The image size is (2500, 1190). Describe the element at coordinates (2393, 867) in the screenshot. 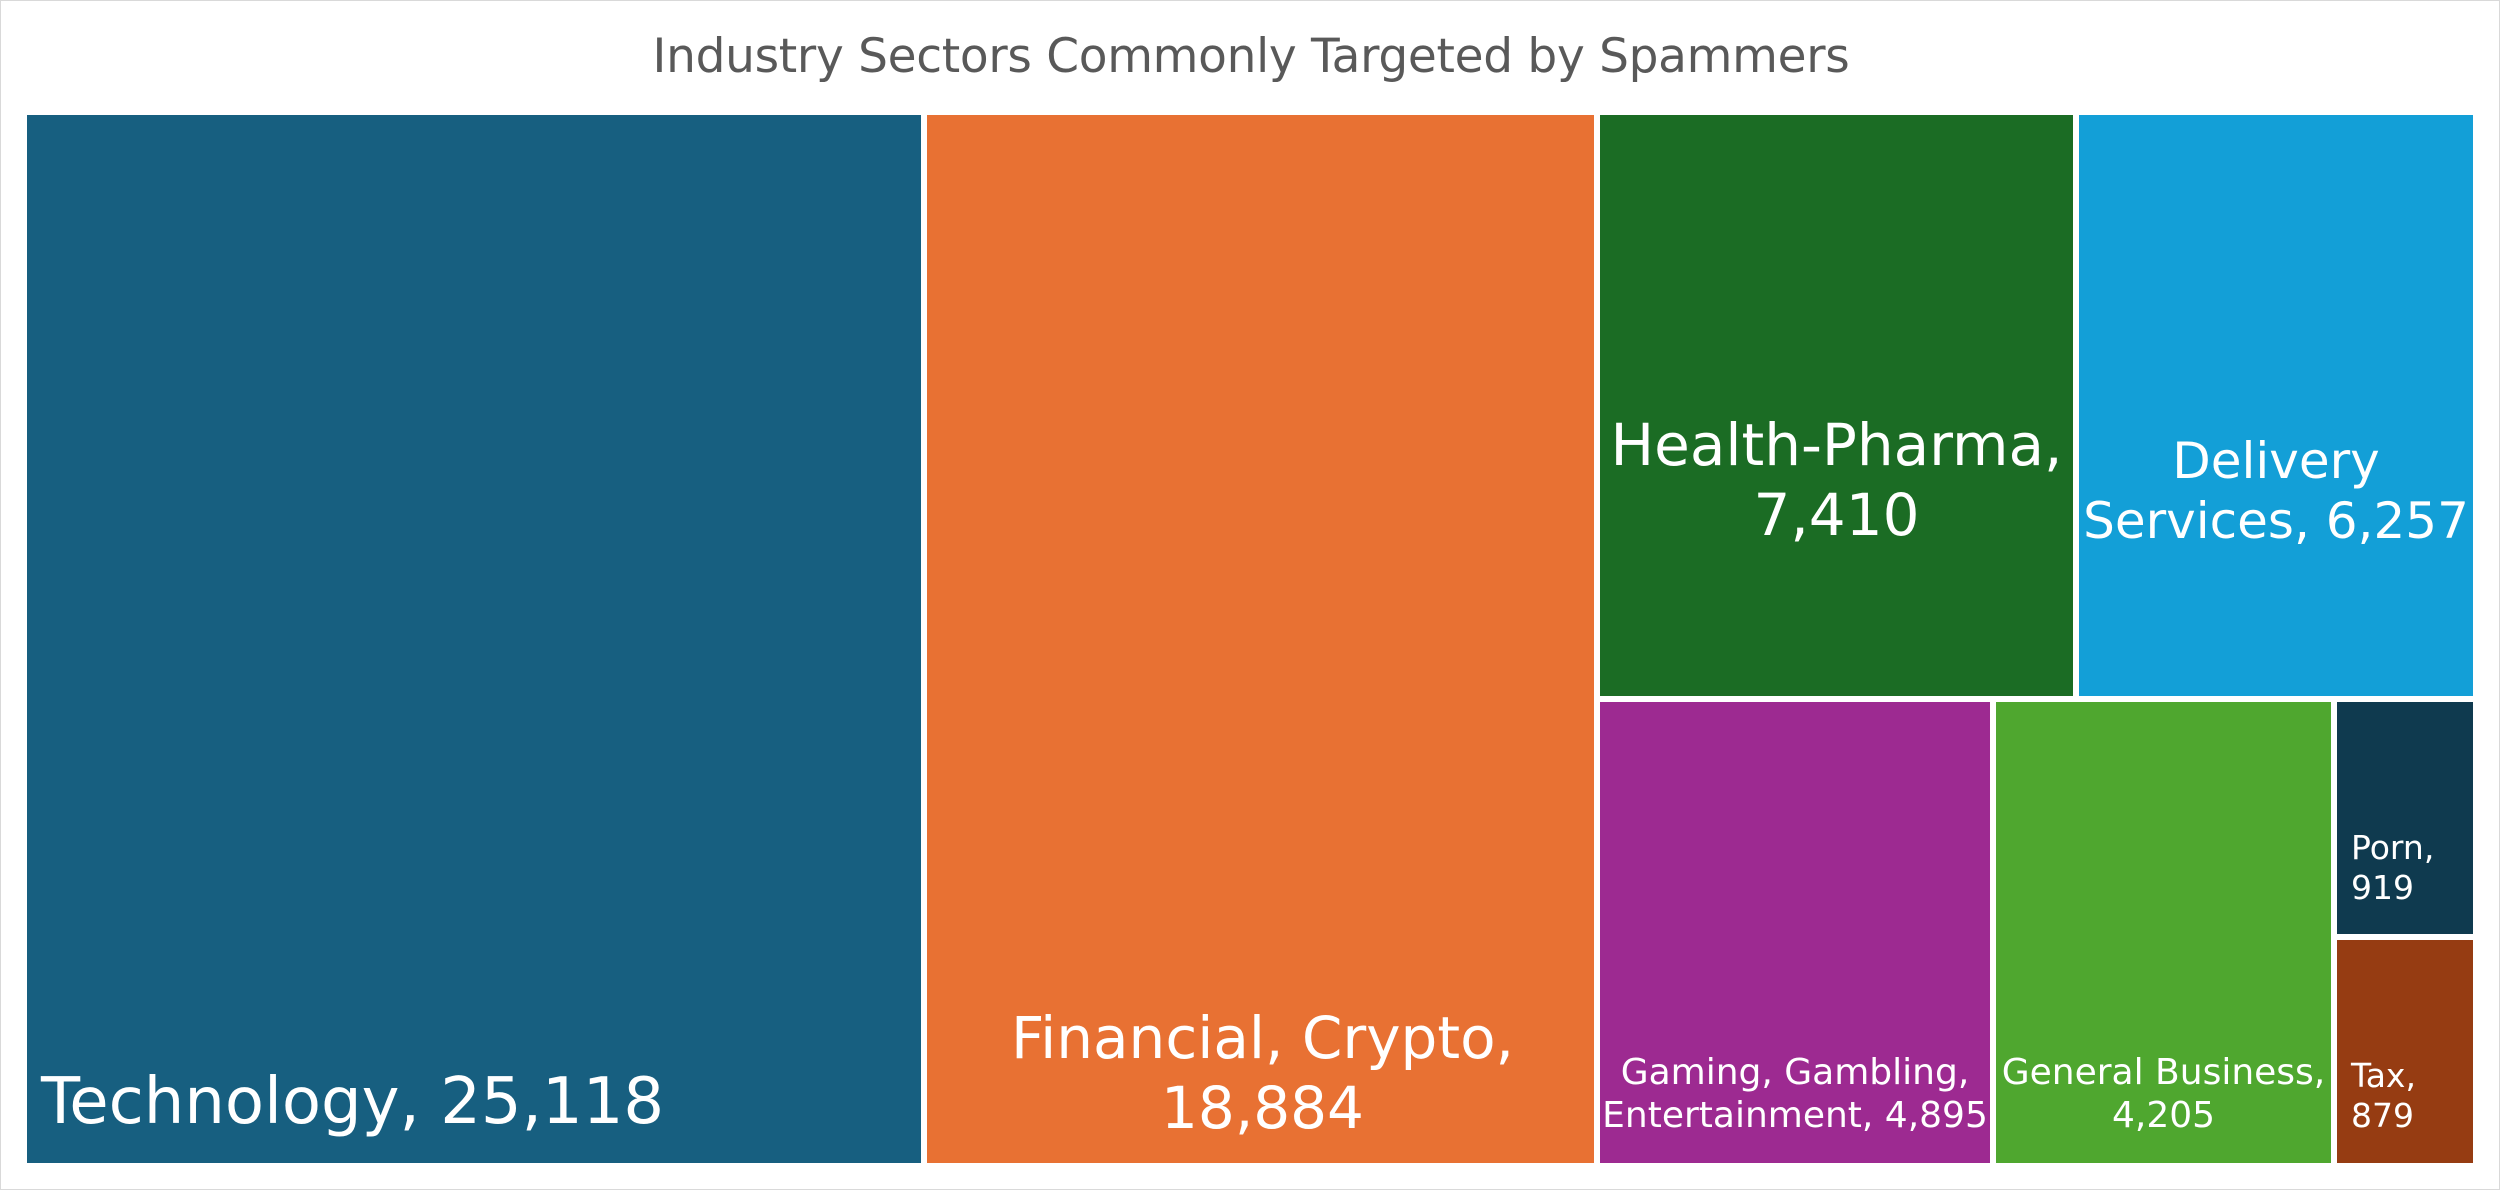

I see `treemap-tile-label: Porn, 919` at that location.